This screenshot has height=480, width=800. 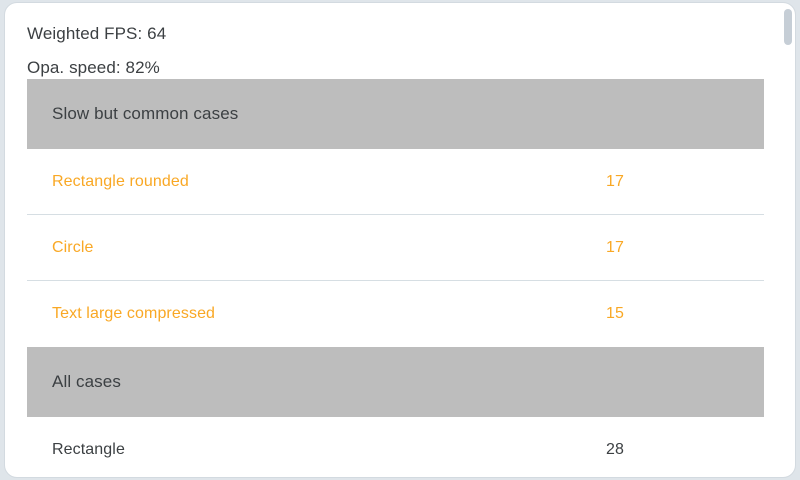 What do you see at coordinates (395, 114) in the screenshot?
I see `section-header-slow-but-common-cases: Slow but common cases` at bounding box center [395, 114].